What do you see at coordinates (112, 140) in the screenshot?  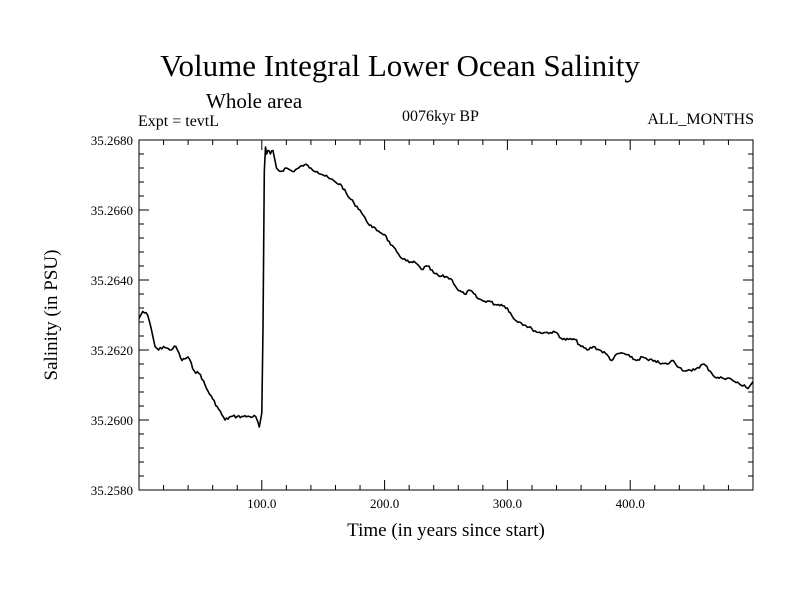 I see `y-tick-label: 35.2680` at bounding box center [112, 140].